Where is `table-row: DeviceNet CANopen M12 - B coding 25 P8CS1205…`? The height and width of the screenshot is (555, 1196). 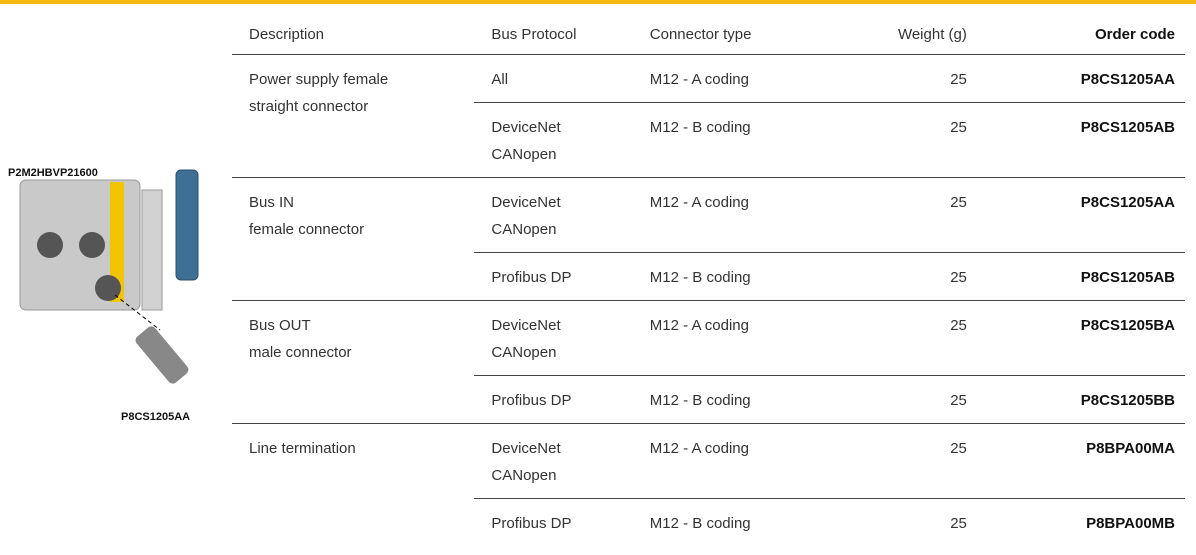
table-row: DeviceNet CANopen M12 - B coding 25 P8CS1205… is located at coordinates (708, 140).